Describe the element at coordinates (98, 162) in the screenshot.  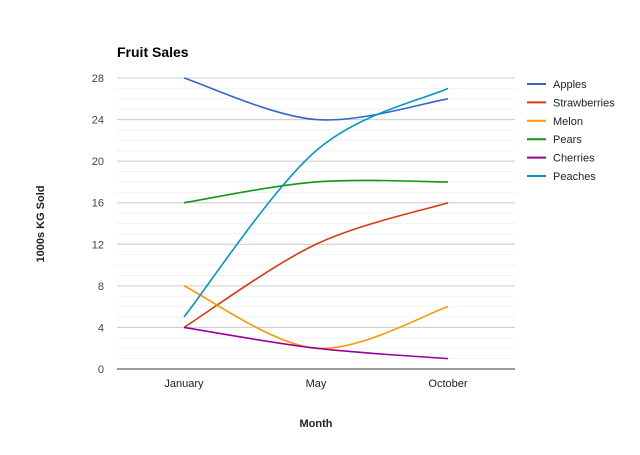
I see `y-tick-label: 20` at that location.